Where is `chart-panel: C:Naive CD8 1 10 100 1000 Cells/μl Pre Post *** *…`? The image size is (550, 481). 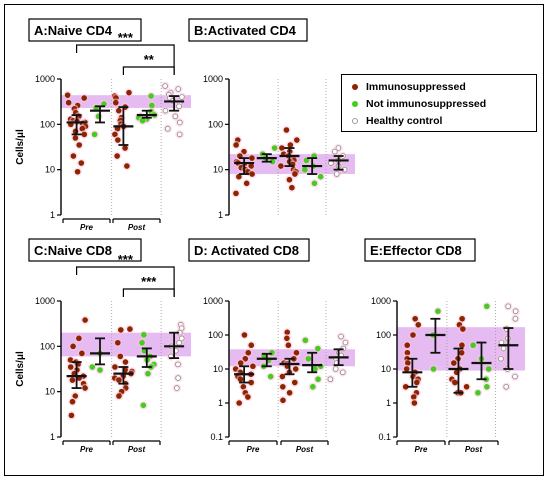 chart-panel: C:Naive CD8 1 10 100 1000 Cells/μl Pre Post *** *… is located at coordinates (103, 346).